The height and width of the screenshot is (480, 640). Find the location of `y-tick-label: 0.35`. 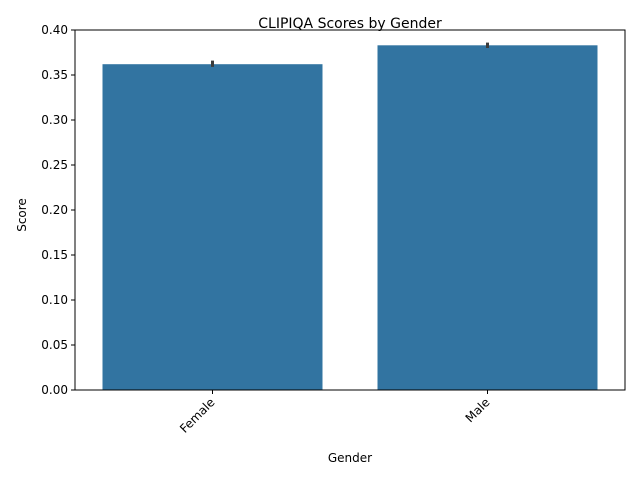

y-tick-label: 0.35 is located at coordinates (54, 75).